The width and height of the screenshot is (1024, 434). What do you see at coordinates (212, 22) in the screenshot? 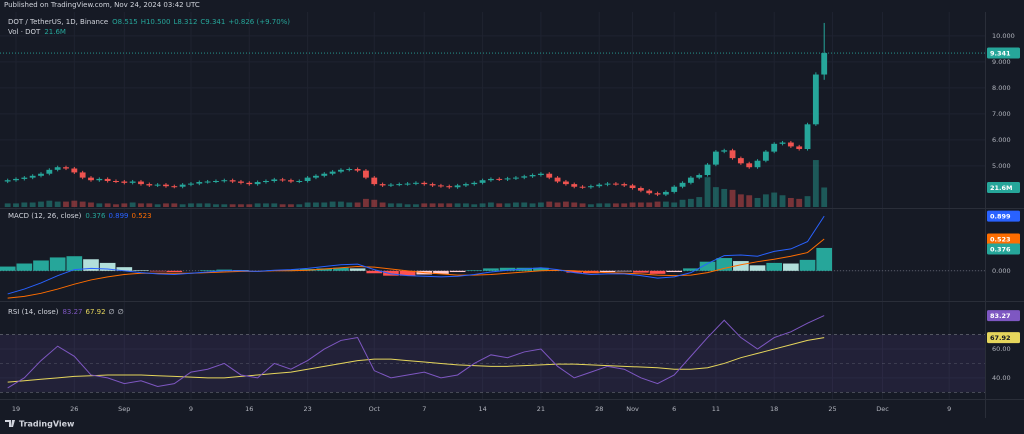
I see `ohlc-close: C9.341` at bounding box center [212, 22].